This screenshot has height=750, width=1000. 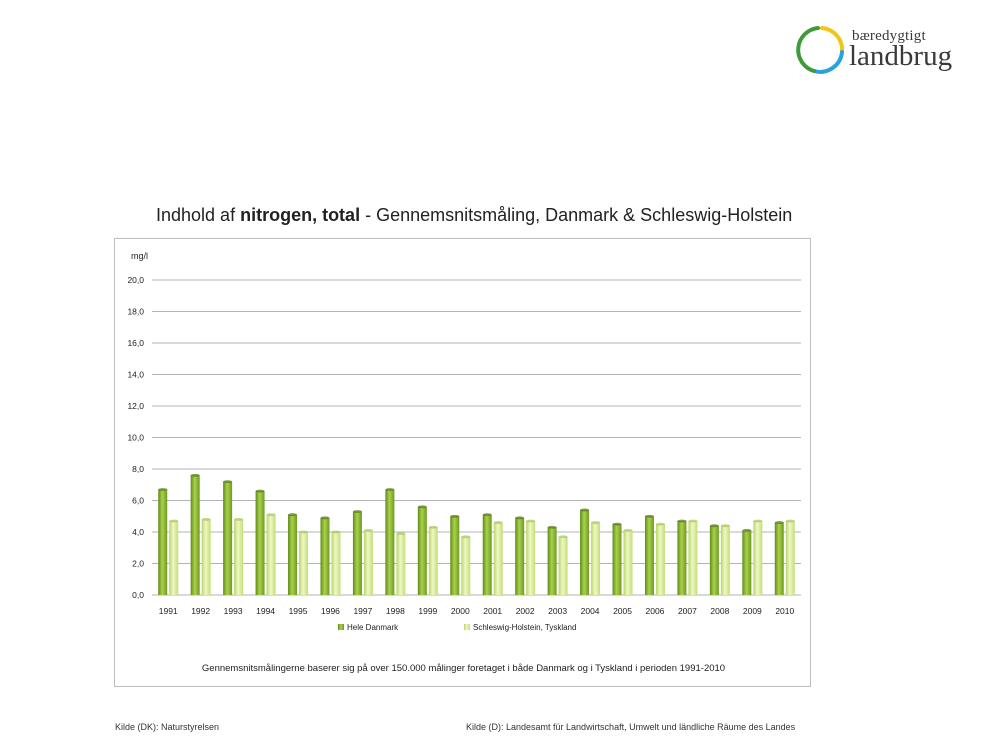 I want to click on y-tick-label: 18,0, so click(x=135, y=312).